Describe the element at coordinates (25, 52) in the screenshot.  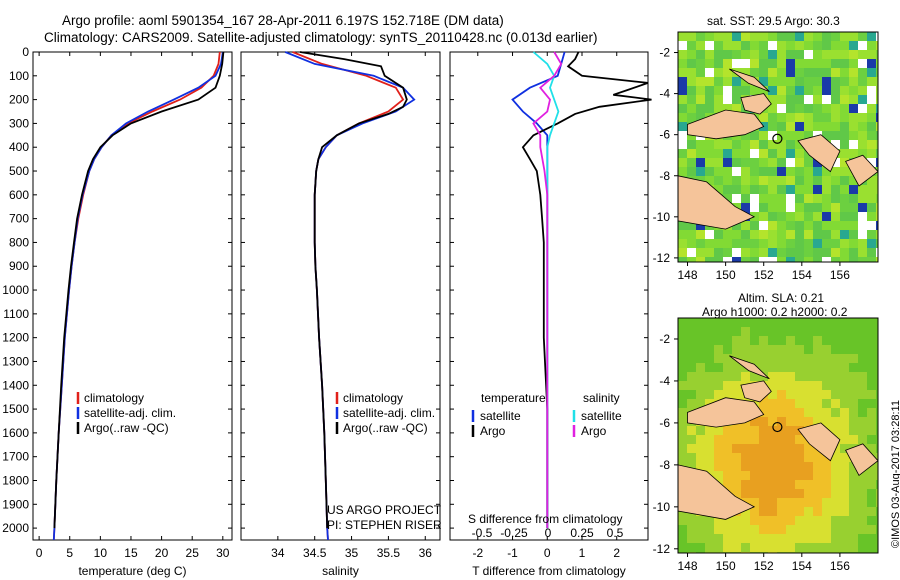
I see `y-tick-label: 0` at that location.